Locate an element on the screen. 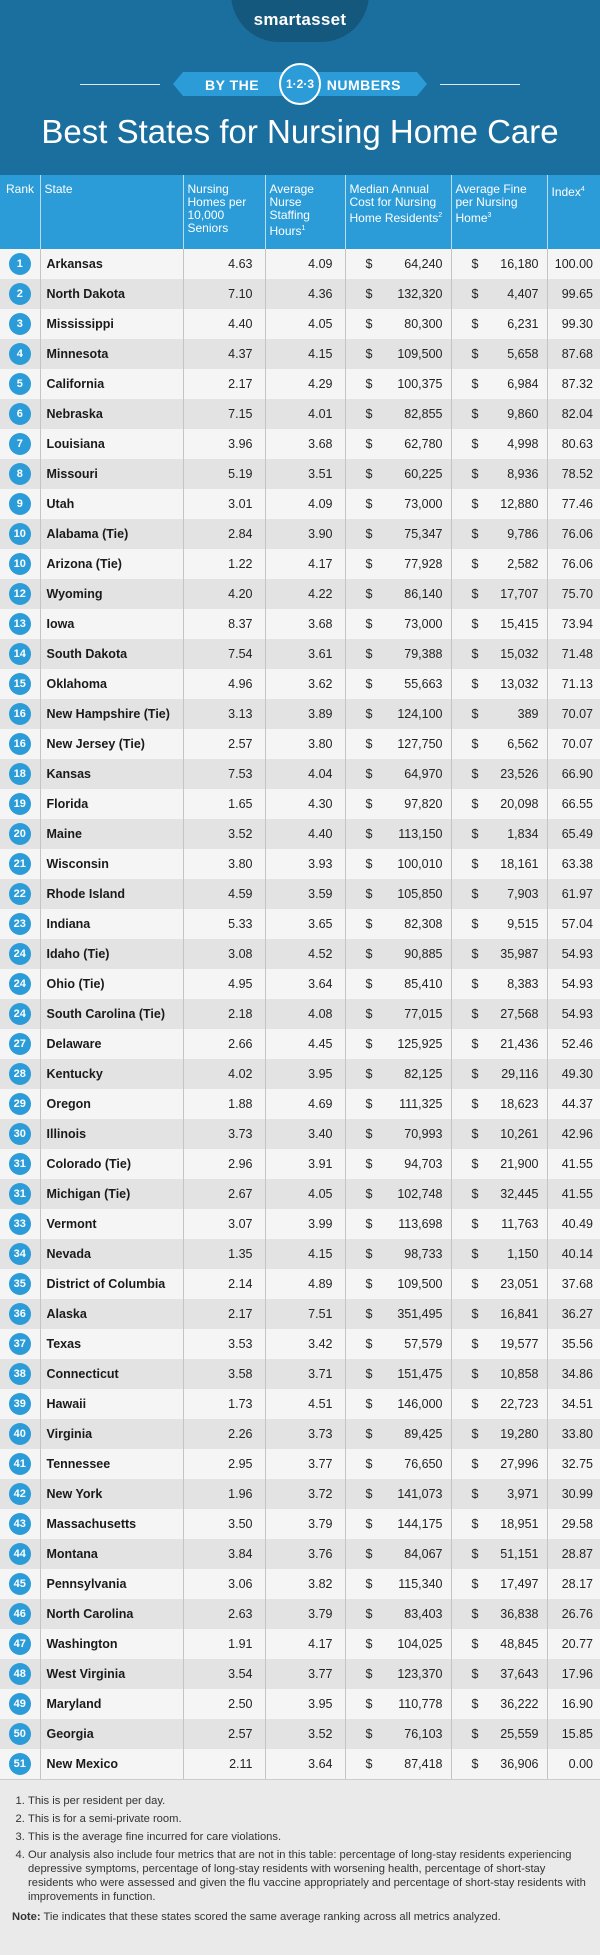 Image resolution: width=600 pixels, height=1955 pixels. homes-cell: 3.08 is located at coordinates (223, 954).